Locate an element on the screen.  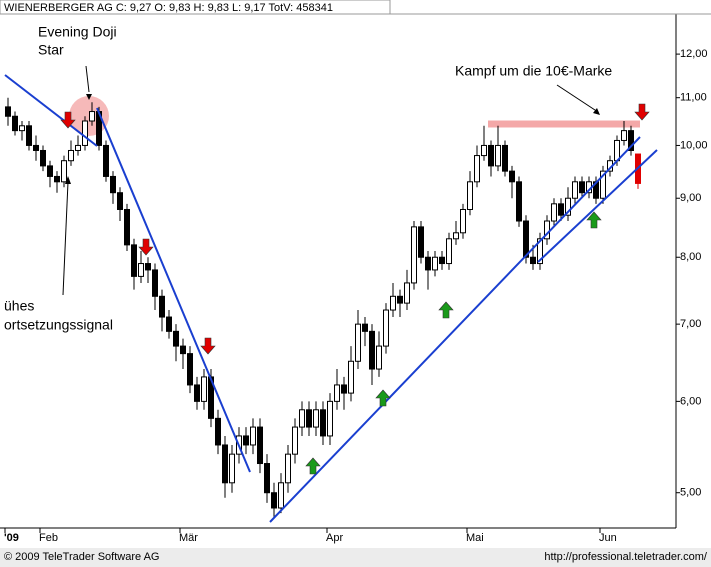
x-tick-label: Feb is located at coordinates (48, 538).